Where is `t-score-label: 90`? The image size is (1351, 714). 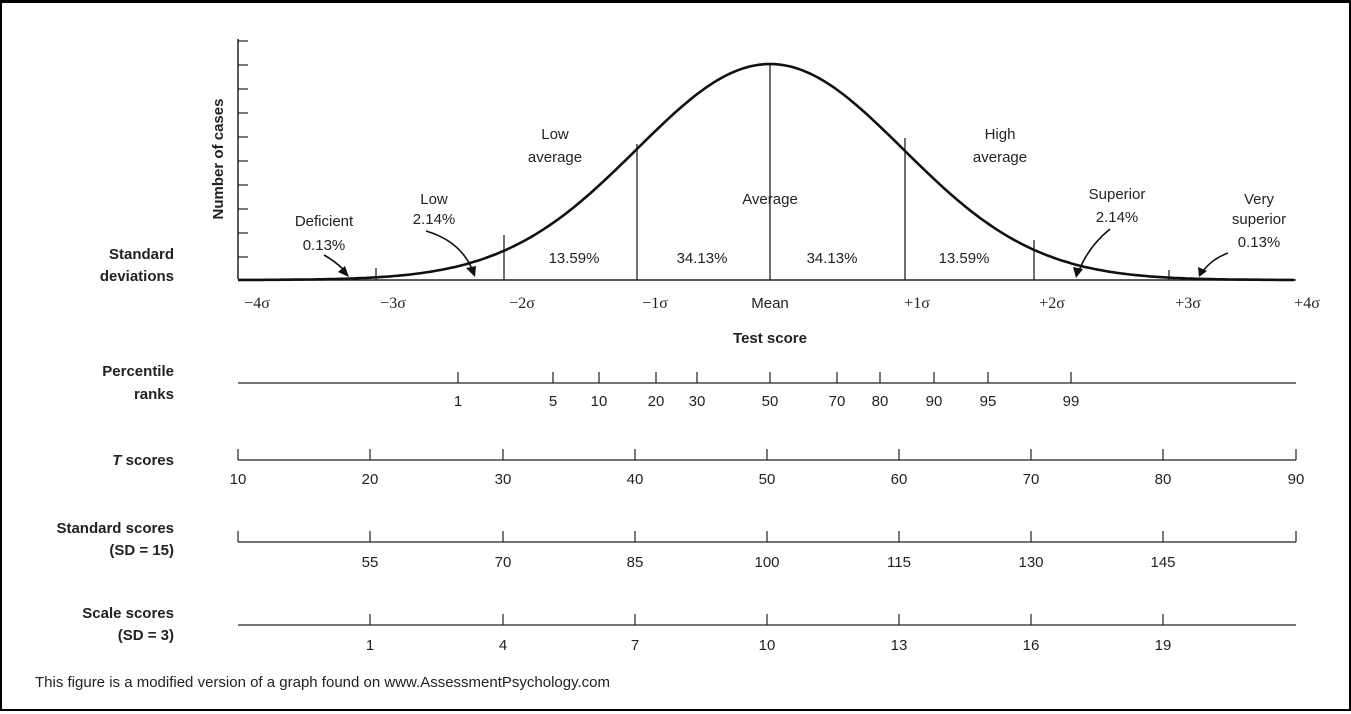
t-score-label: 90 is located at coordinates (1296, 479).